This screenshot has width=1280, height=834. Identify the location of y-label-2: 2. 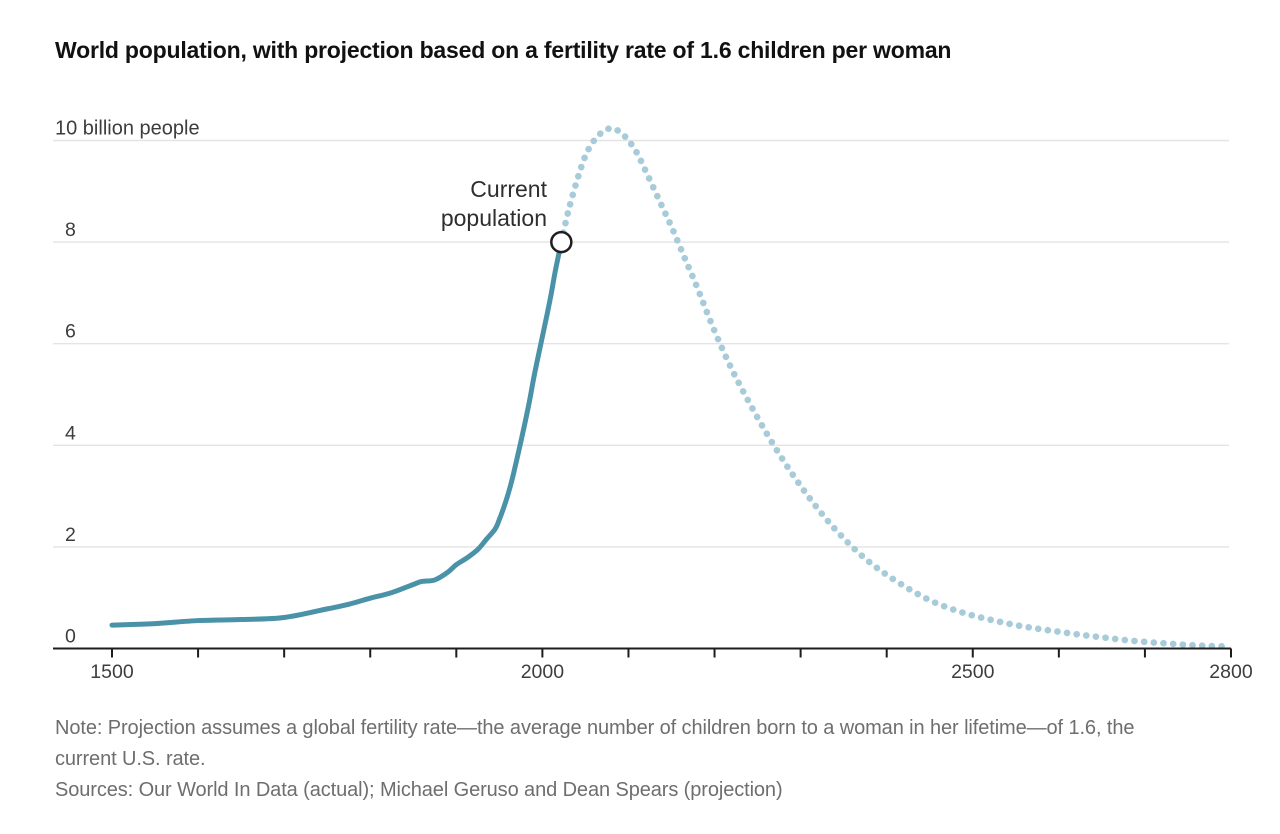
(70, 535).